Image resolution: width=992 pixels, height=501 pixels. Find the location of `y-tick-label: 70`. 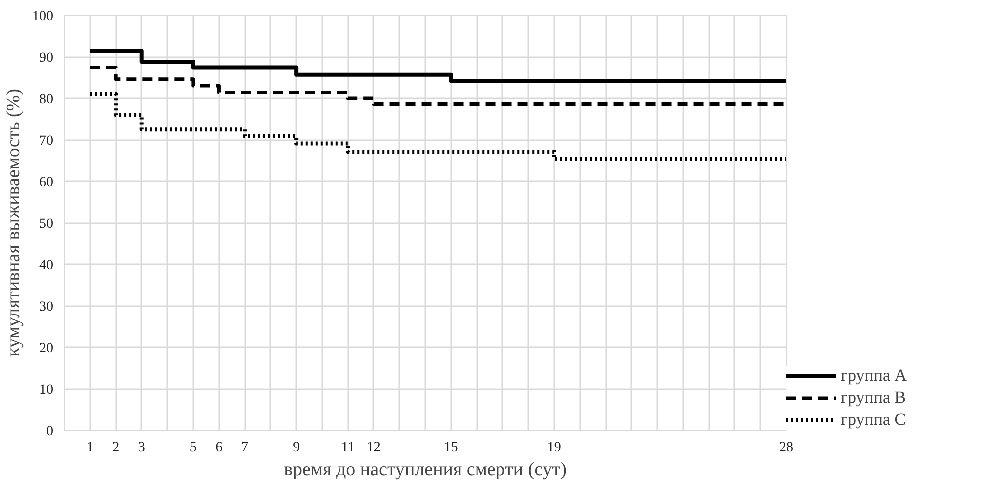

y-tick-label: 70 is located at coordinates (47, 141).